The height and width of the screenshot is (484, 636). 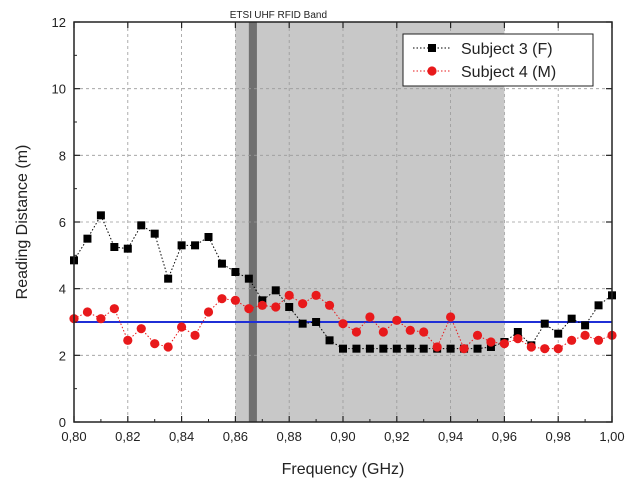 What do you see at coordinates (611, 436) in the screenshot?
I see `x-tick-label: 1,00` at bounding box center [611, 436].